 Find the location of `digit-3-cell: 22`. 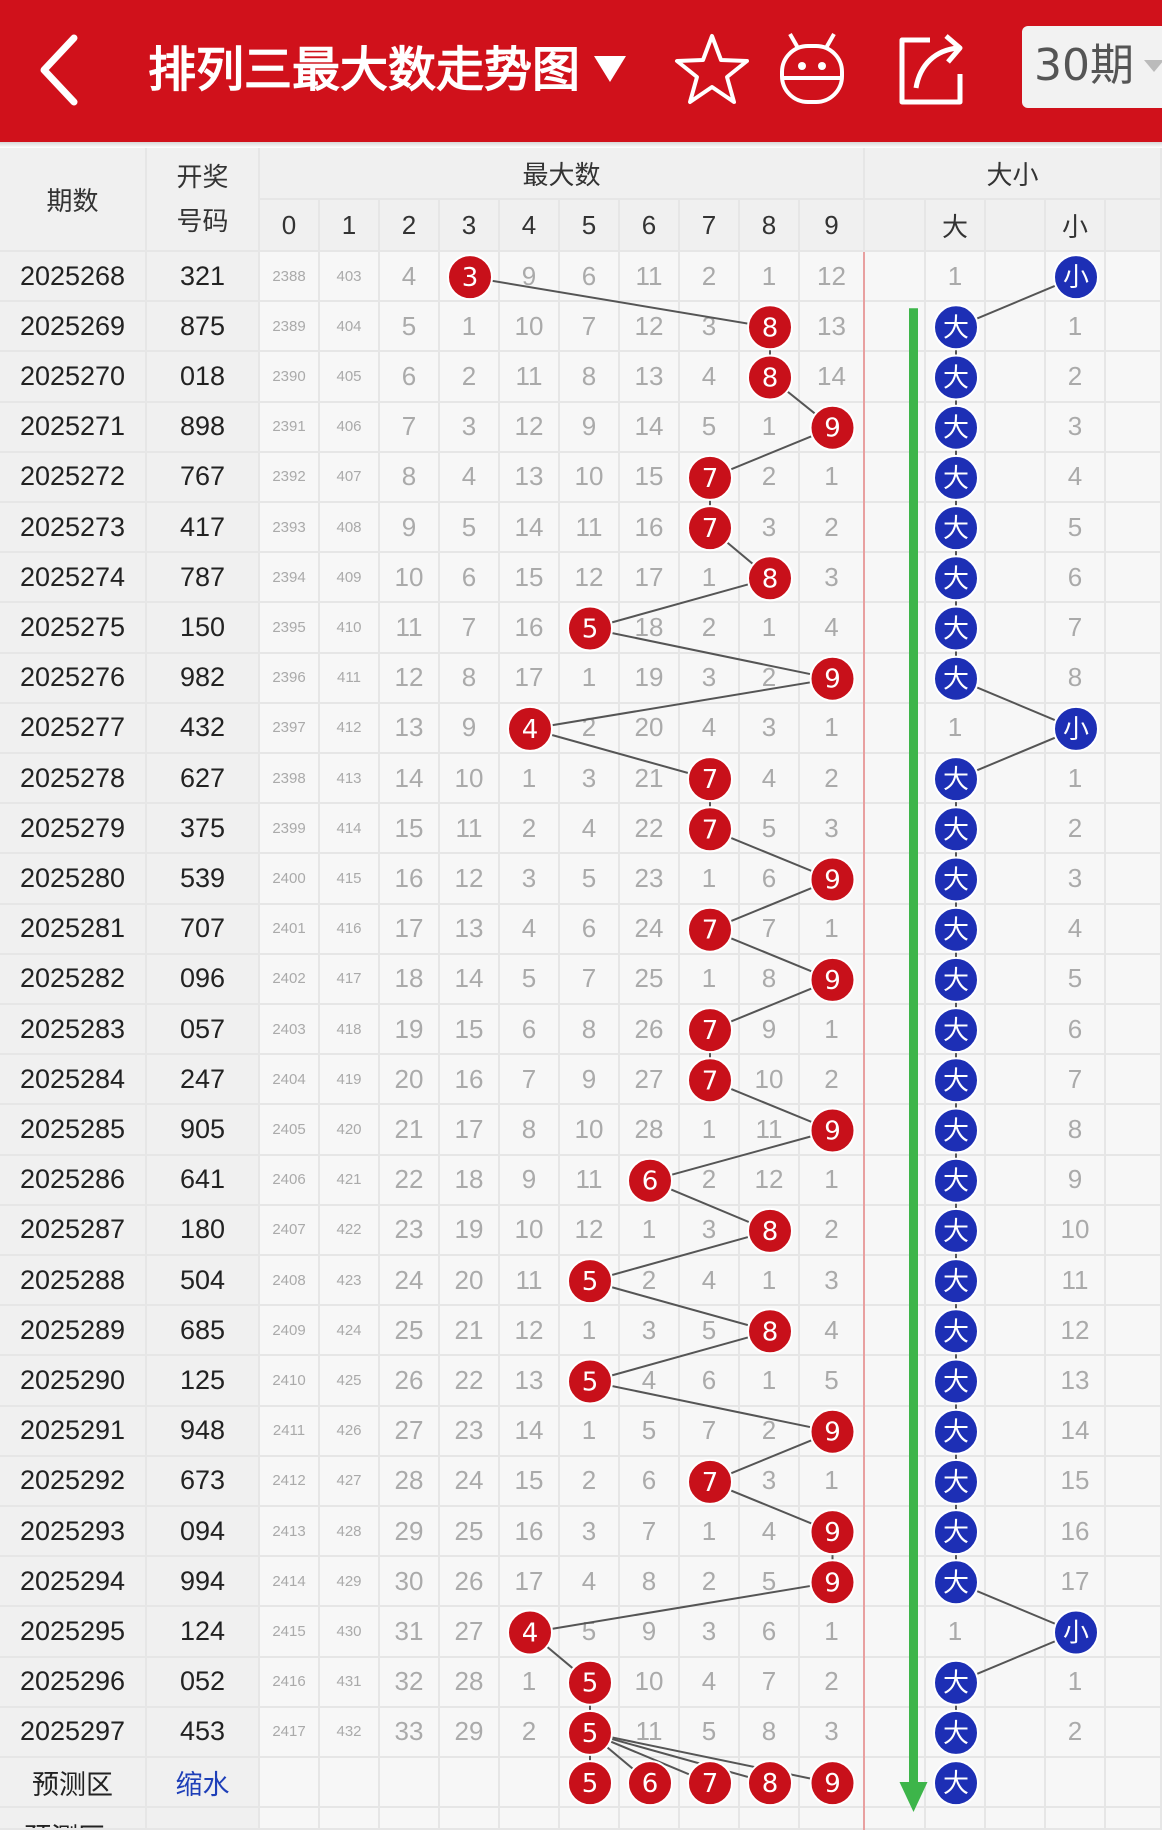

digit-3-cell: 22 is located at coordinates (470, 1381).